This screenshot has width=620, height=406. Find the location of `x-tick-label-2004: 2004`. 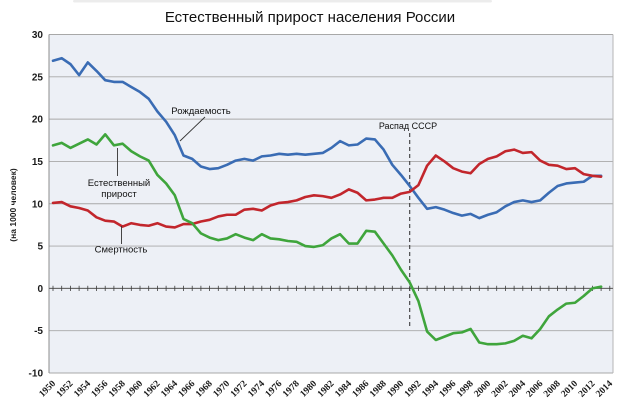

x-tick-label-2004: 2004 is located at coordinates (517, 389).